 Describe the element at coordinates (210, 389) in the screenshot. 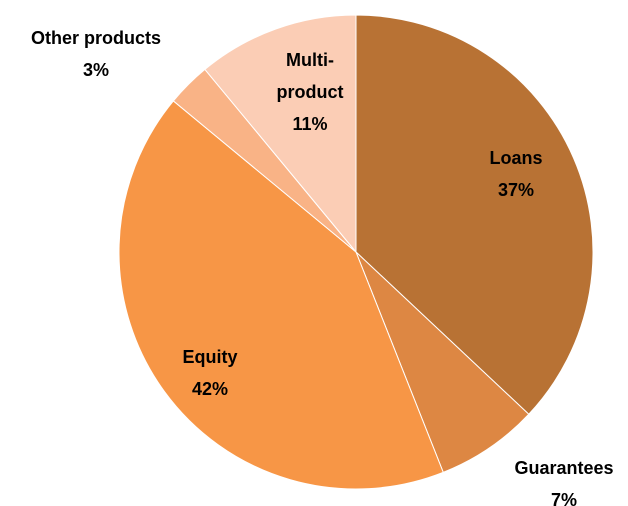

I see `slice-value: 42%` at that location.